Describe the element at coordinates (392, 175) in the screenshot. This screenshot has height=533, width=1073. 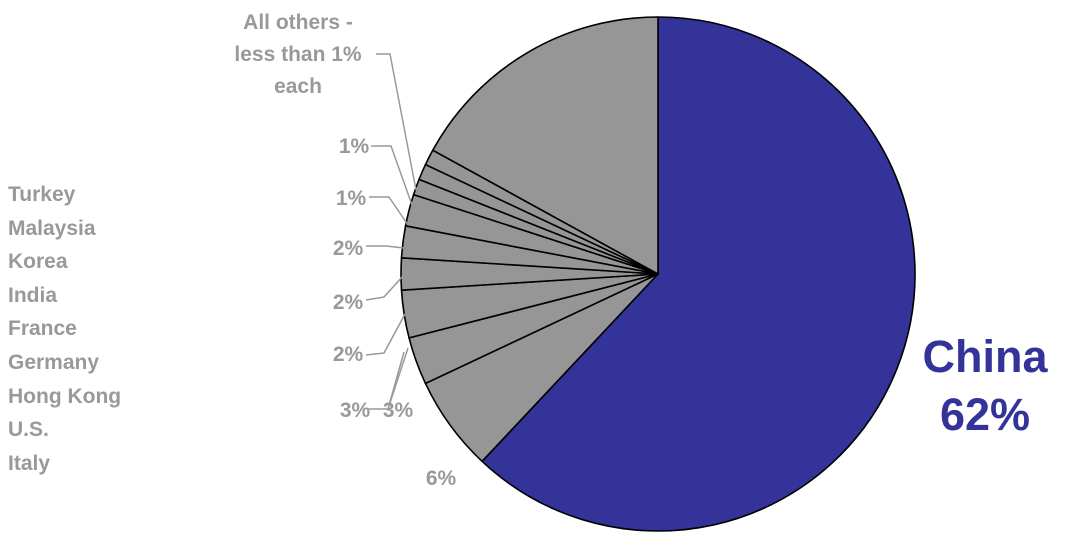
I see `leader-line-turkey` at that location.